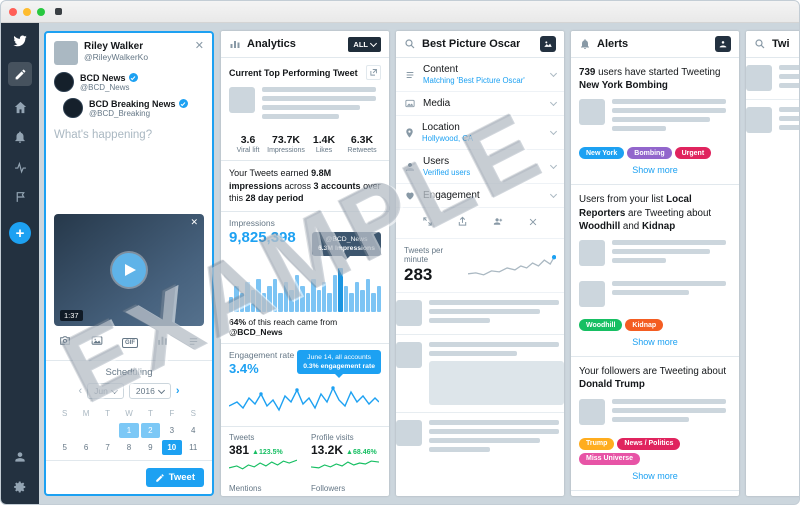 The height and width of the screenshot is (505, 800). What do you see at coordinates (649, 153) in the screenshot?
I see `alert-tag: Bombing` at bounding box center [649, 153].